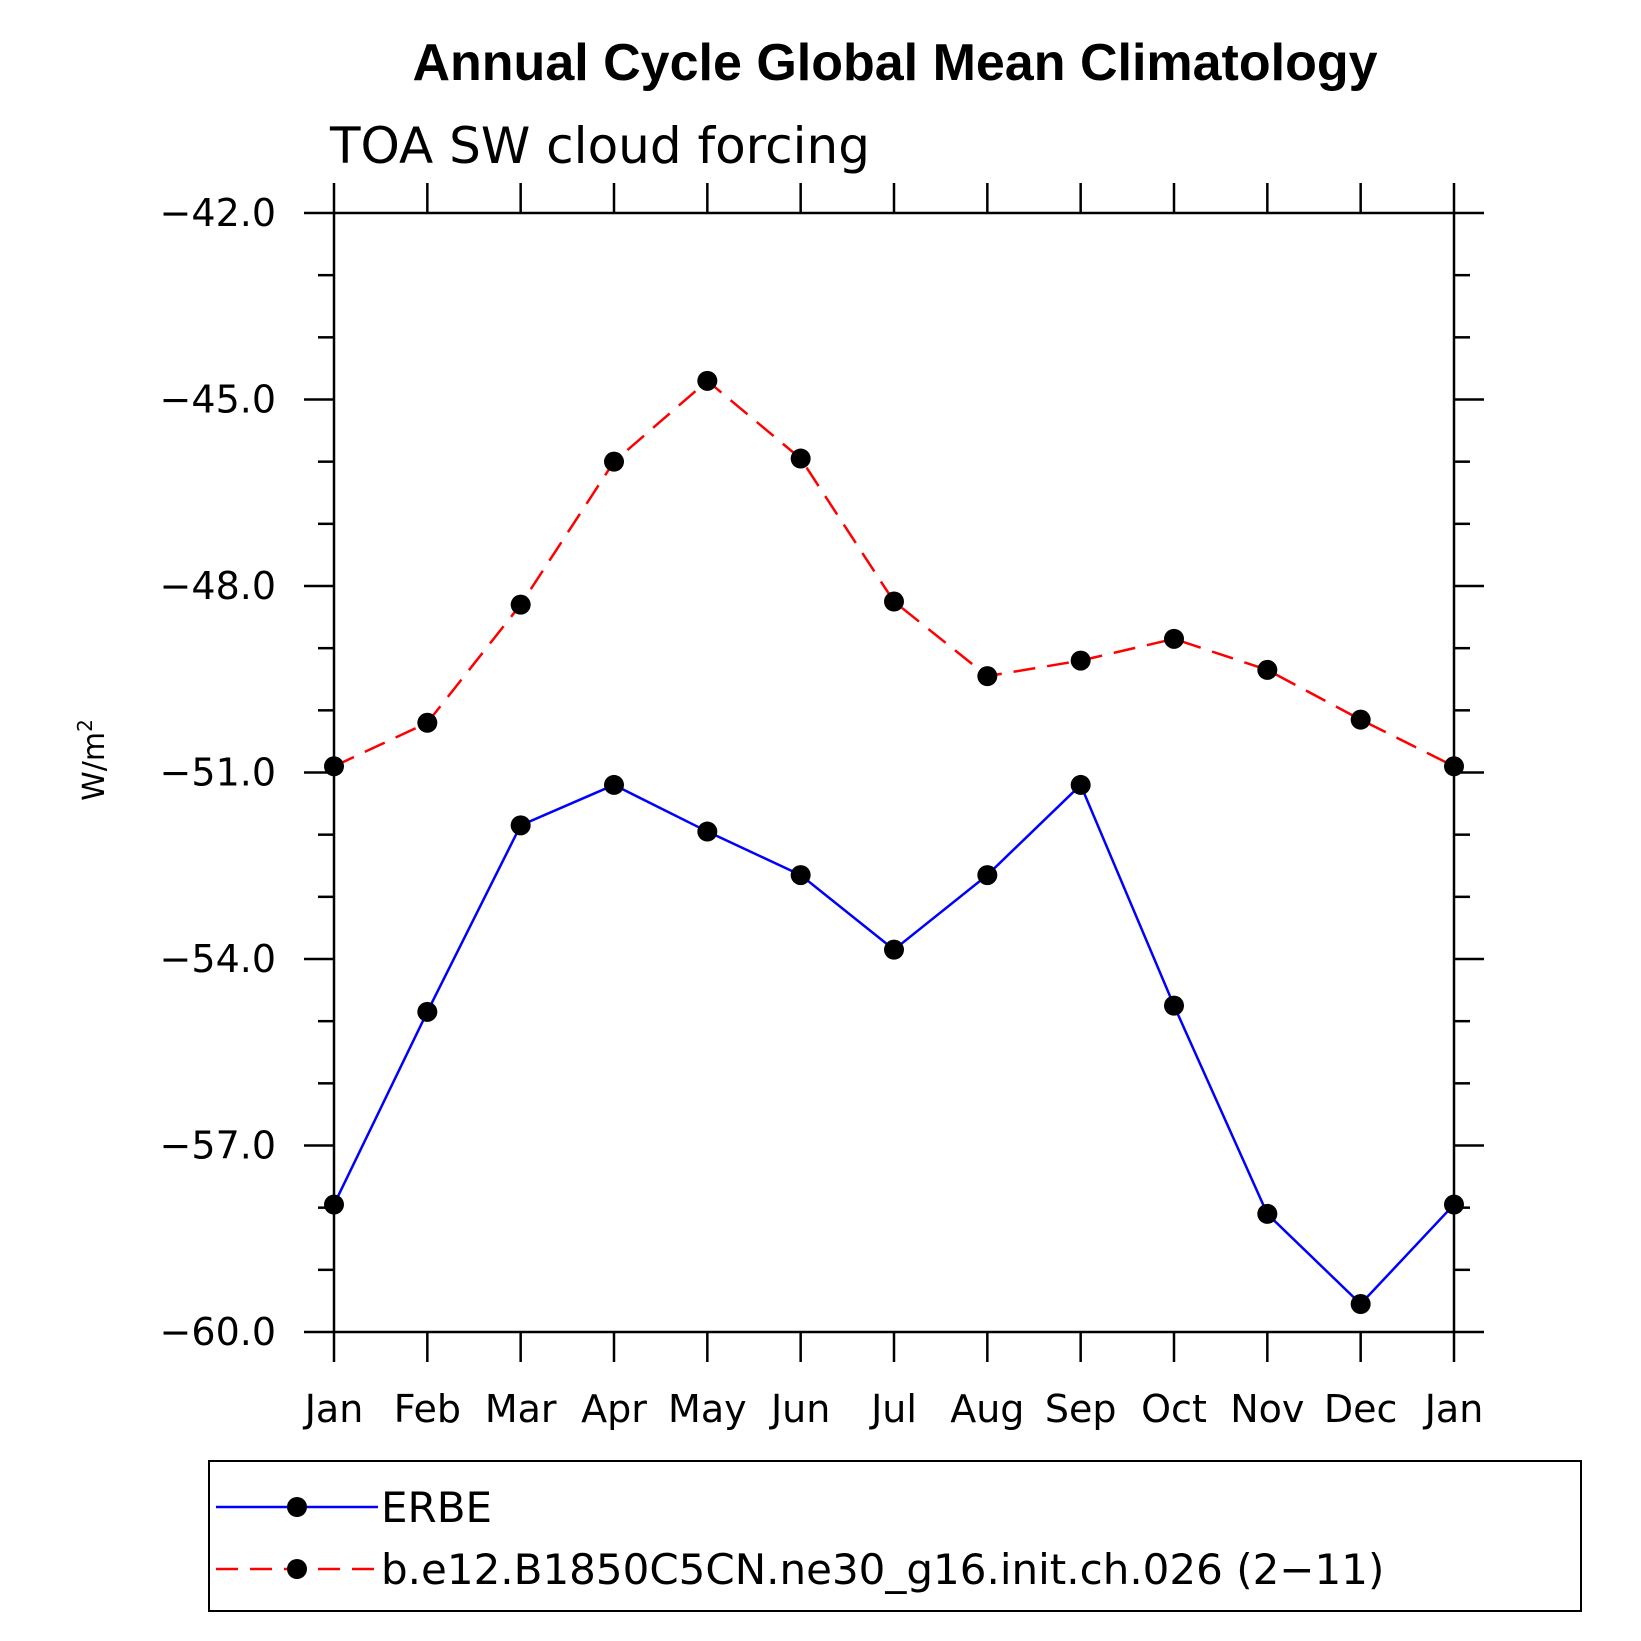 The height and width of the screenshot is (1641, 1641). Describe the element at coordinates (521, 1409) in the screenshot. I see `x-tick-label: Mar` at that location.